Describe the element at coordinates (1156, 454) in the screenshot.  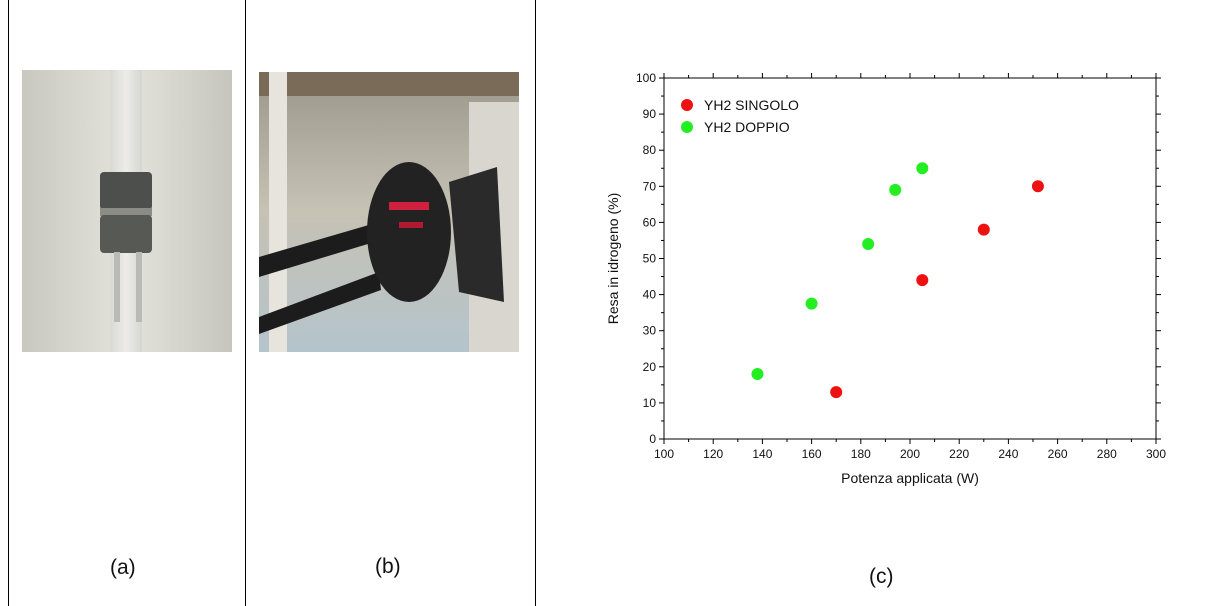
I see `x-tick-label: 300` at that location.